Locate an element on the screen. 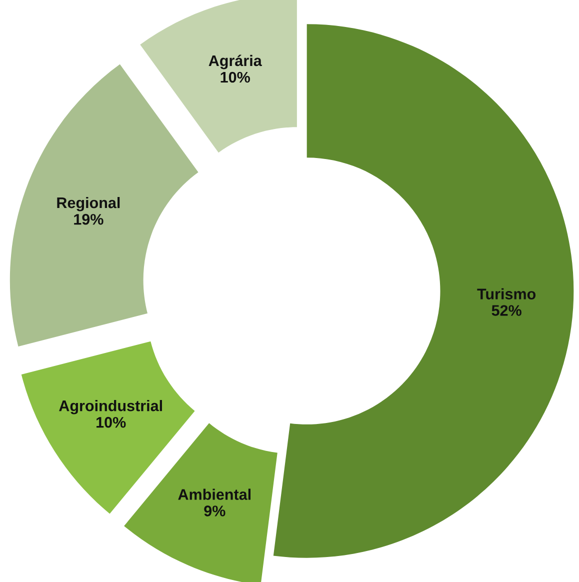 The image size is (579, 582). data-label: 19% is located at coordinates (89, 219).